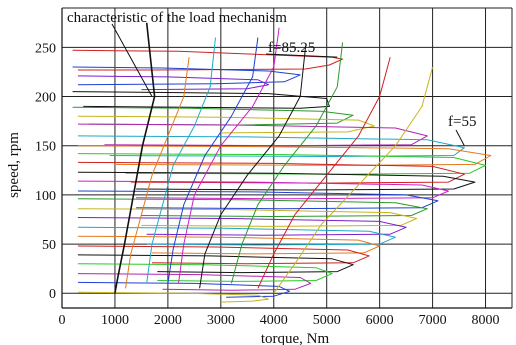 The width and height of the screenshot is (516, 345). I want to click on y-axis-label: speed, rpm, so click(14, 165).